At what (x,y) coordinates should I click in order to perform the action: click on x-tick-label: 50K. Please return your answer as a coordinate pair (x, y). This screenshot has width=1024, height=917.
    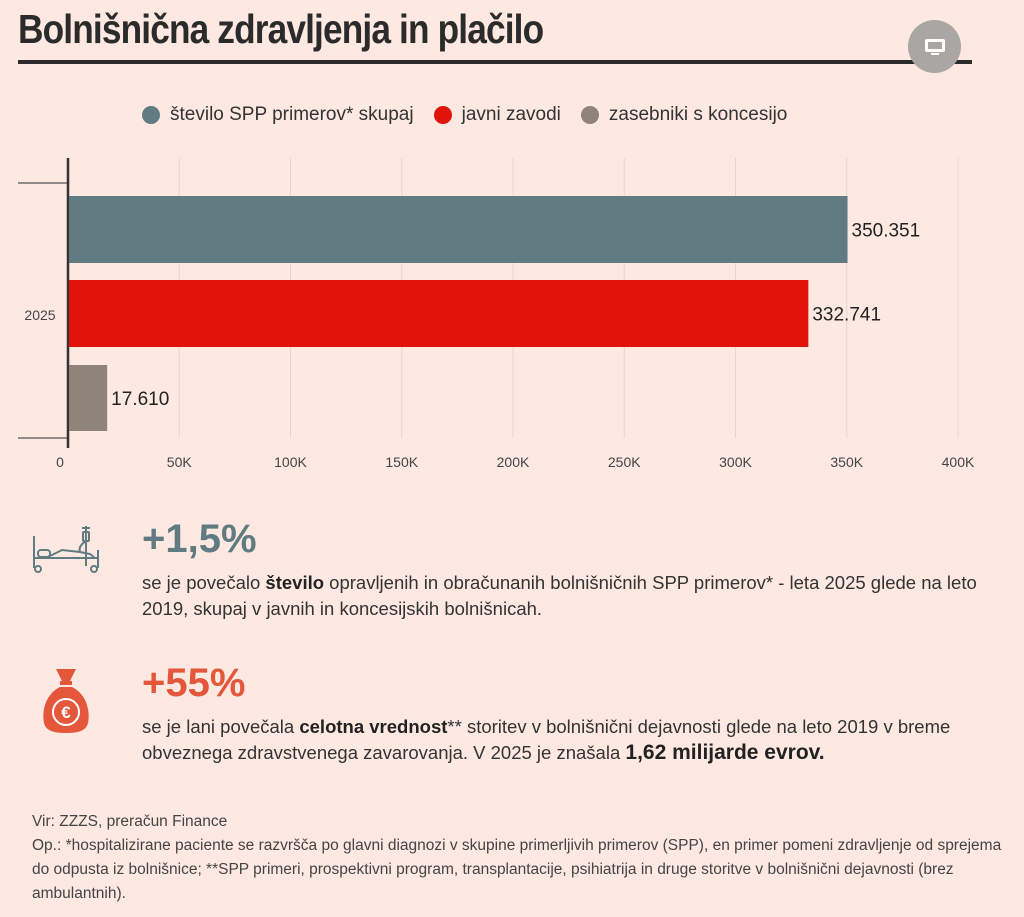
    Looking at the image, I should click on (180, 462).